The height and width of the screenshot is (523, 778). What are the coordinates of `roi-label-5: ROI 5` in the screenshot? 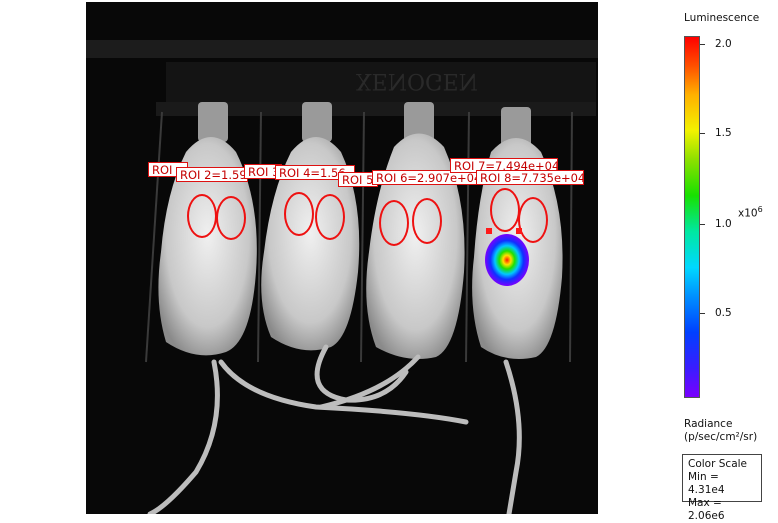 It's located at (358, 179).